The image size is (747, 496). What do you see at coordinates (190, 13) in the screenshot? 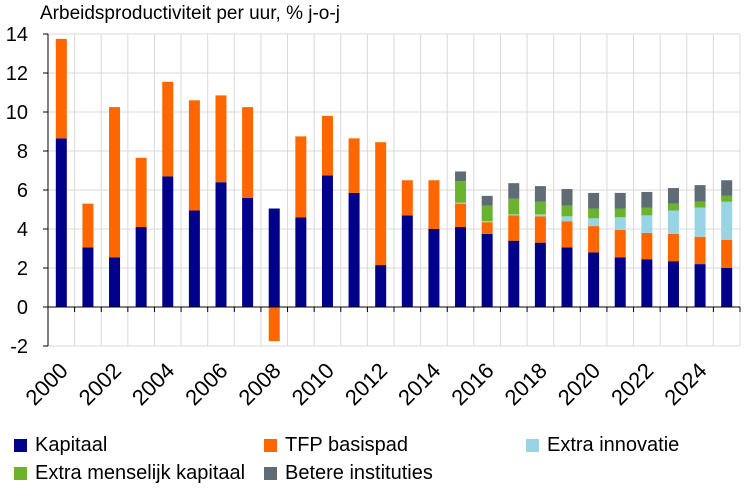
I see `chart-title: Arbeidsproductiviteit per uur, % j-o-j` at bounding box center [190, 13].